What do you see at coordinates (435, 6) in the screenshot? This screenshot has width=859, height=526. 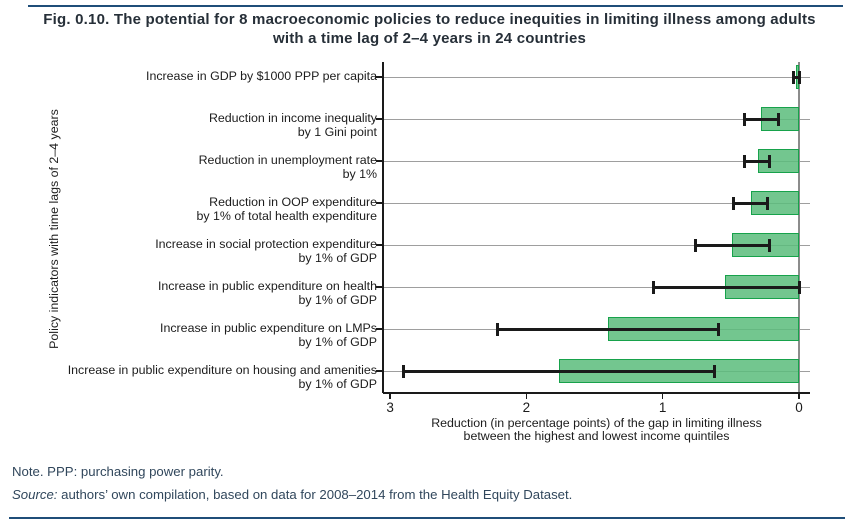 I see `top-rule` at bounding box center [435, 6].